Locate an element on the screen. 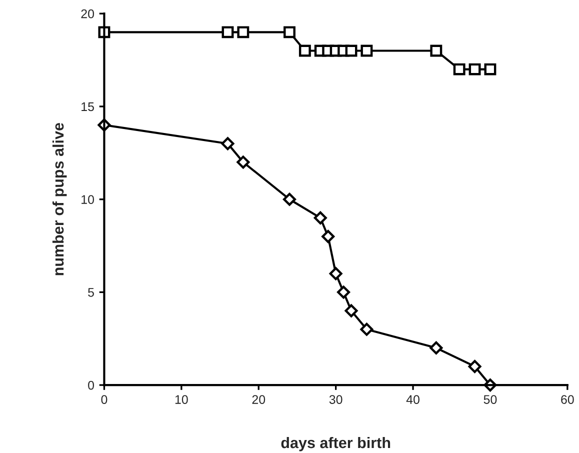 This screenshot has width=579, height=453. y-axis-title: number of pups alive is located at coordinates (59, 199).